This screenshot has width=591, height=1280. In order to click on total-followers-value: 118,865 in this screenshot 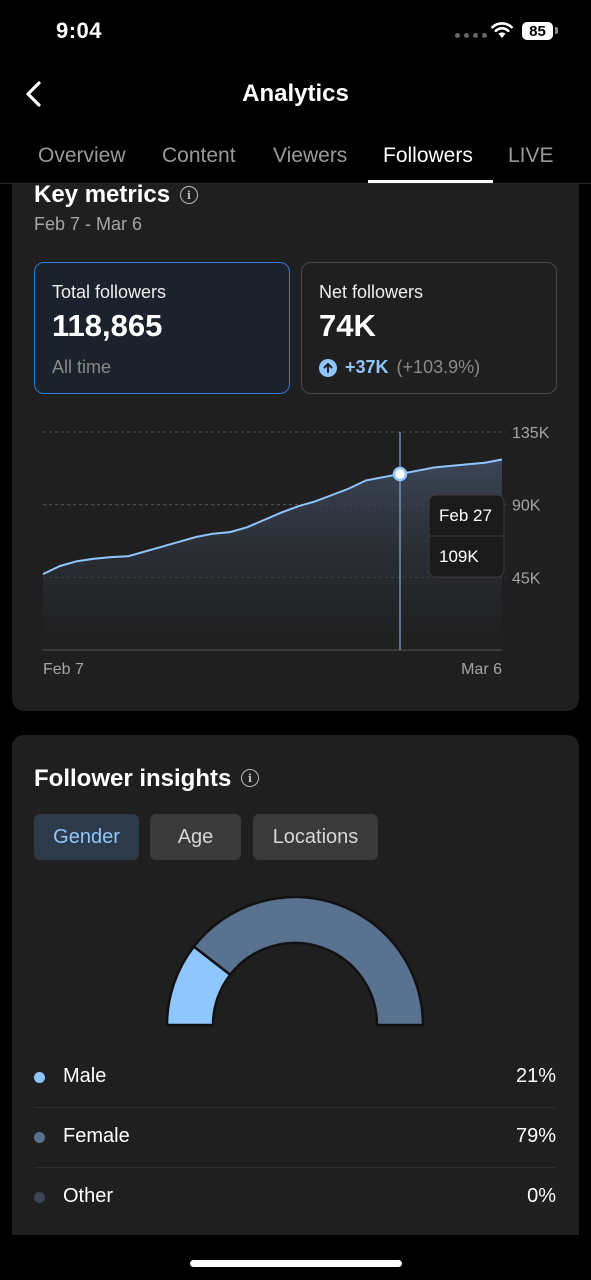, I will do `click(107, 325)`.